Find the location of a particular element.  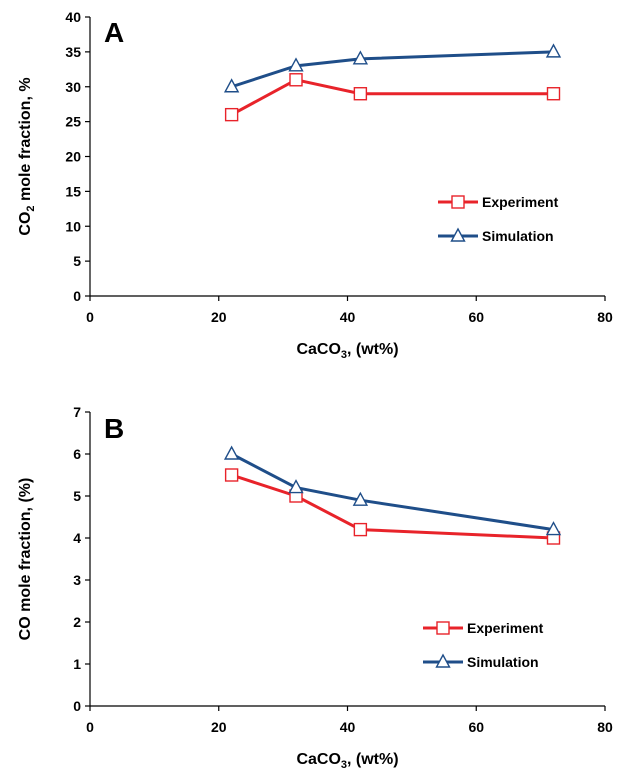

y-tick-label: 4 is located at coordinates (77, 538).